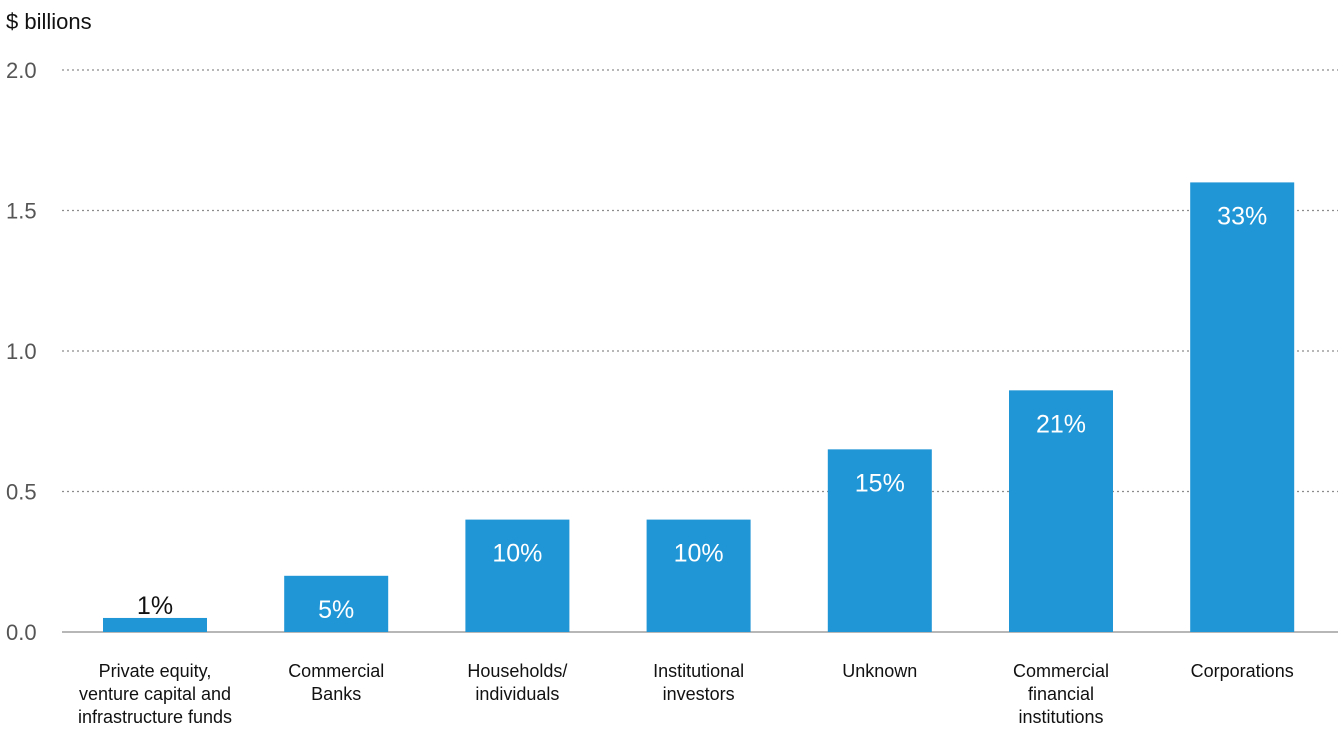  I want to click on category-label: Households/individuals, so click(517, 682).